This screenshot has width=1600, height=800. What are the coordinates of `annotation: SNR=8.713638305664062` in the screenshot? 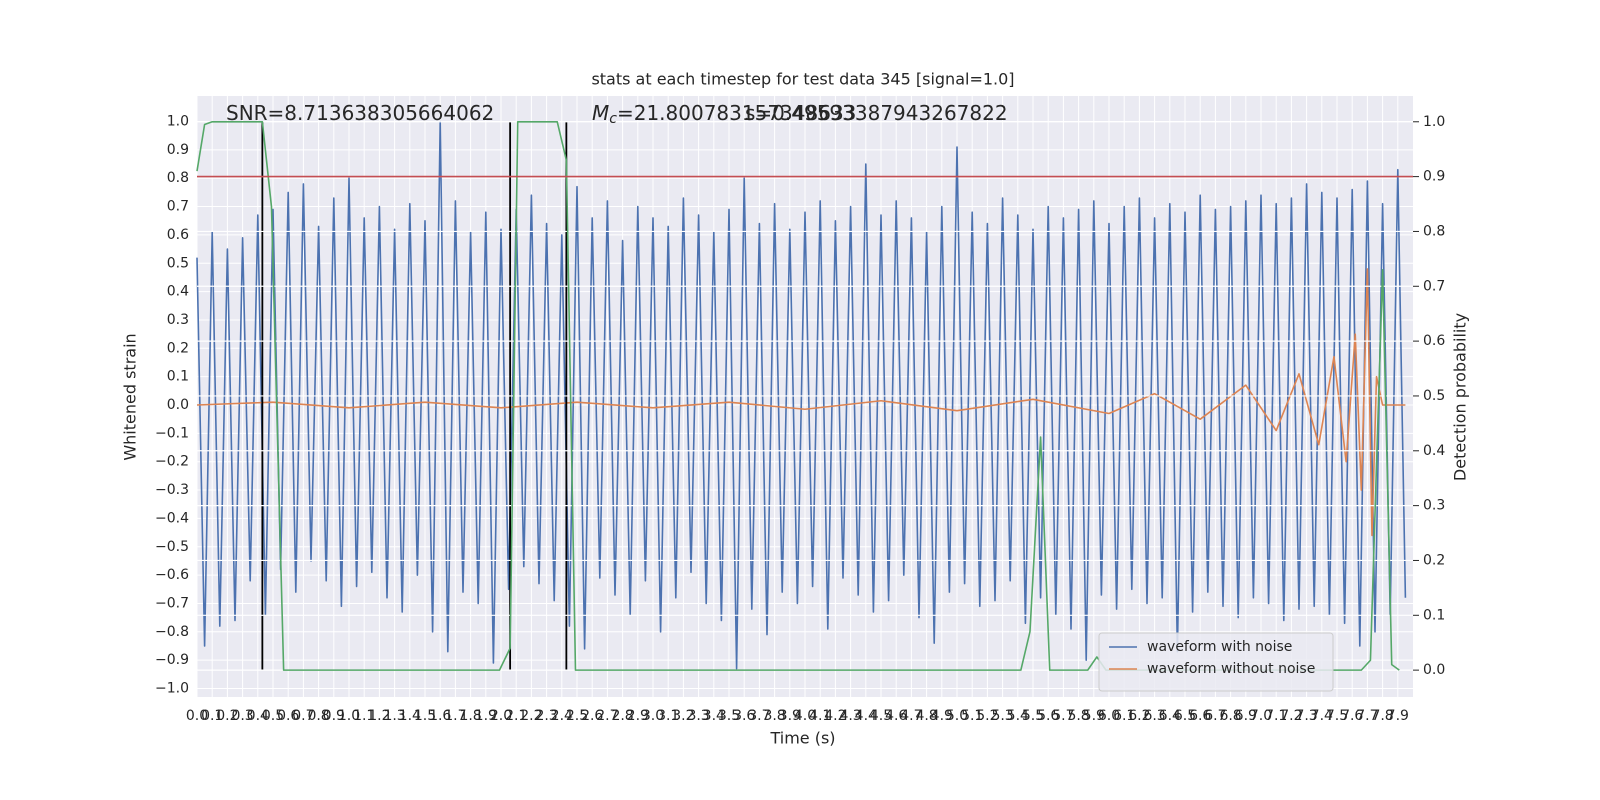 It's located at (360, 113).